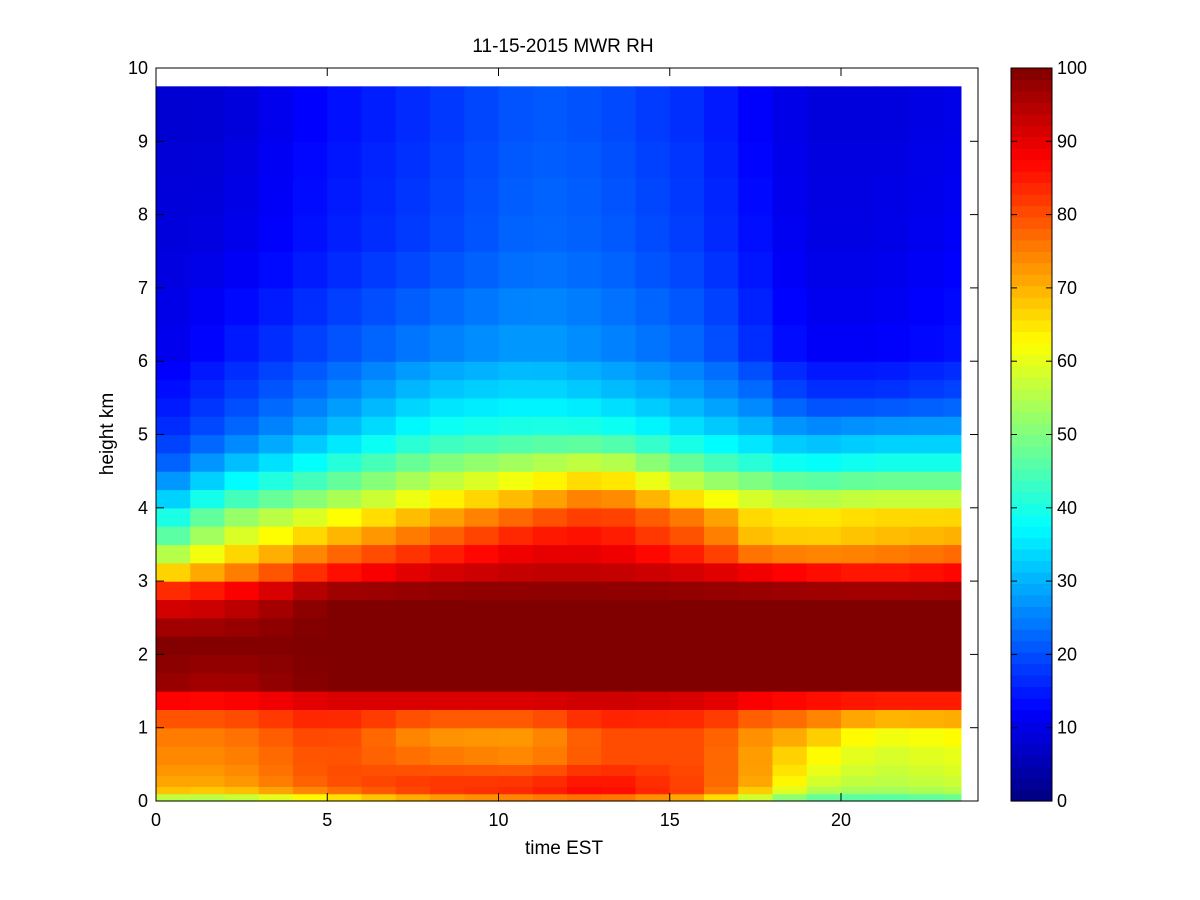 The height and width of the screenshot is (900, 1200). I want to click on y-tick-label: 7, so click(143, 288).